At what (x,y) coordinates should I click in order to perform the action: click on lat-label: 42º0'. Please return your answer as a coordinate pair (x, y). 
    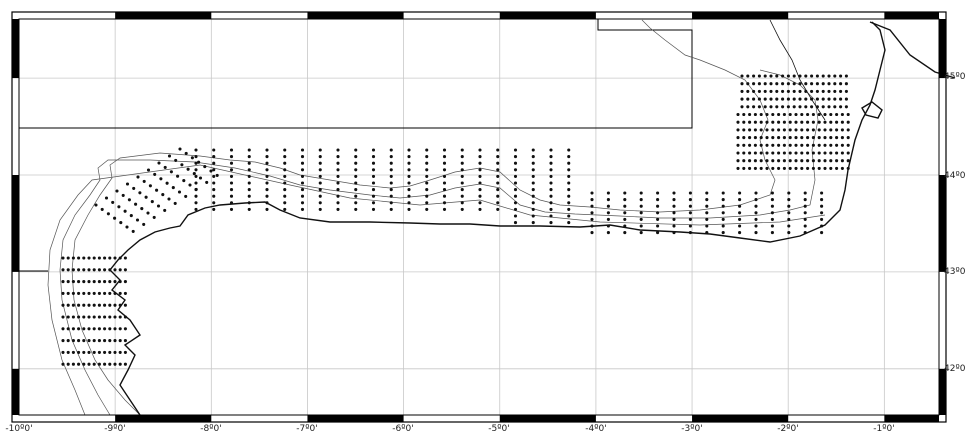
    Looking at the image, I should click on (955, 369).